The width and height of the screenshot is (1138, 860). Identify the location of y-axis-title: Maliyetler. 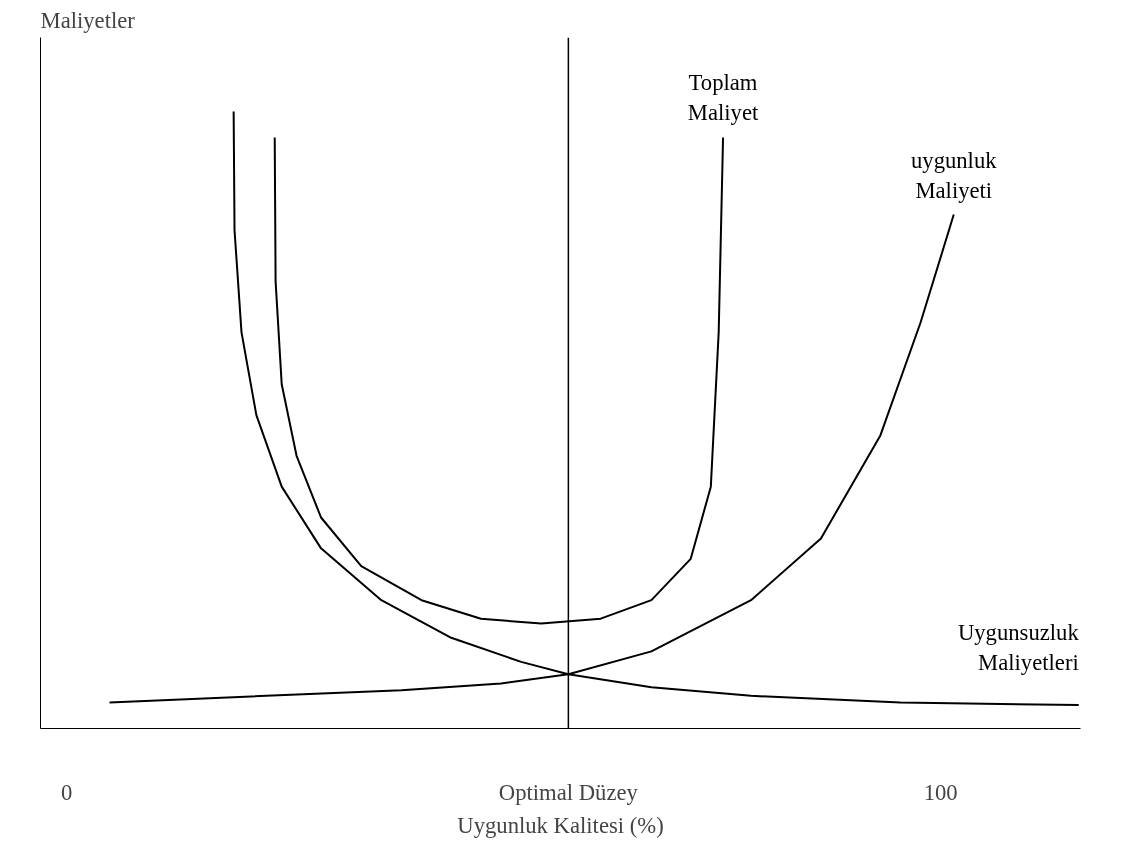
(88, 20).